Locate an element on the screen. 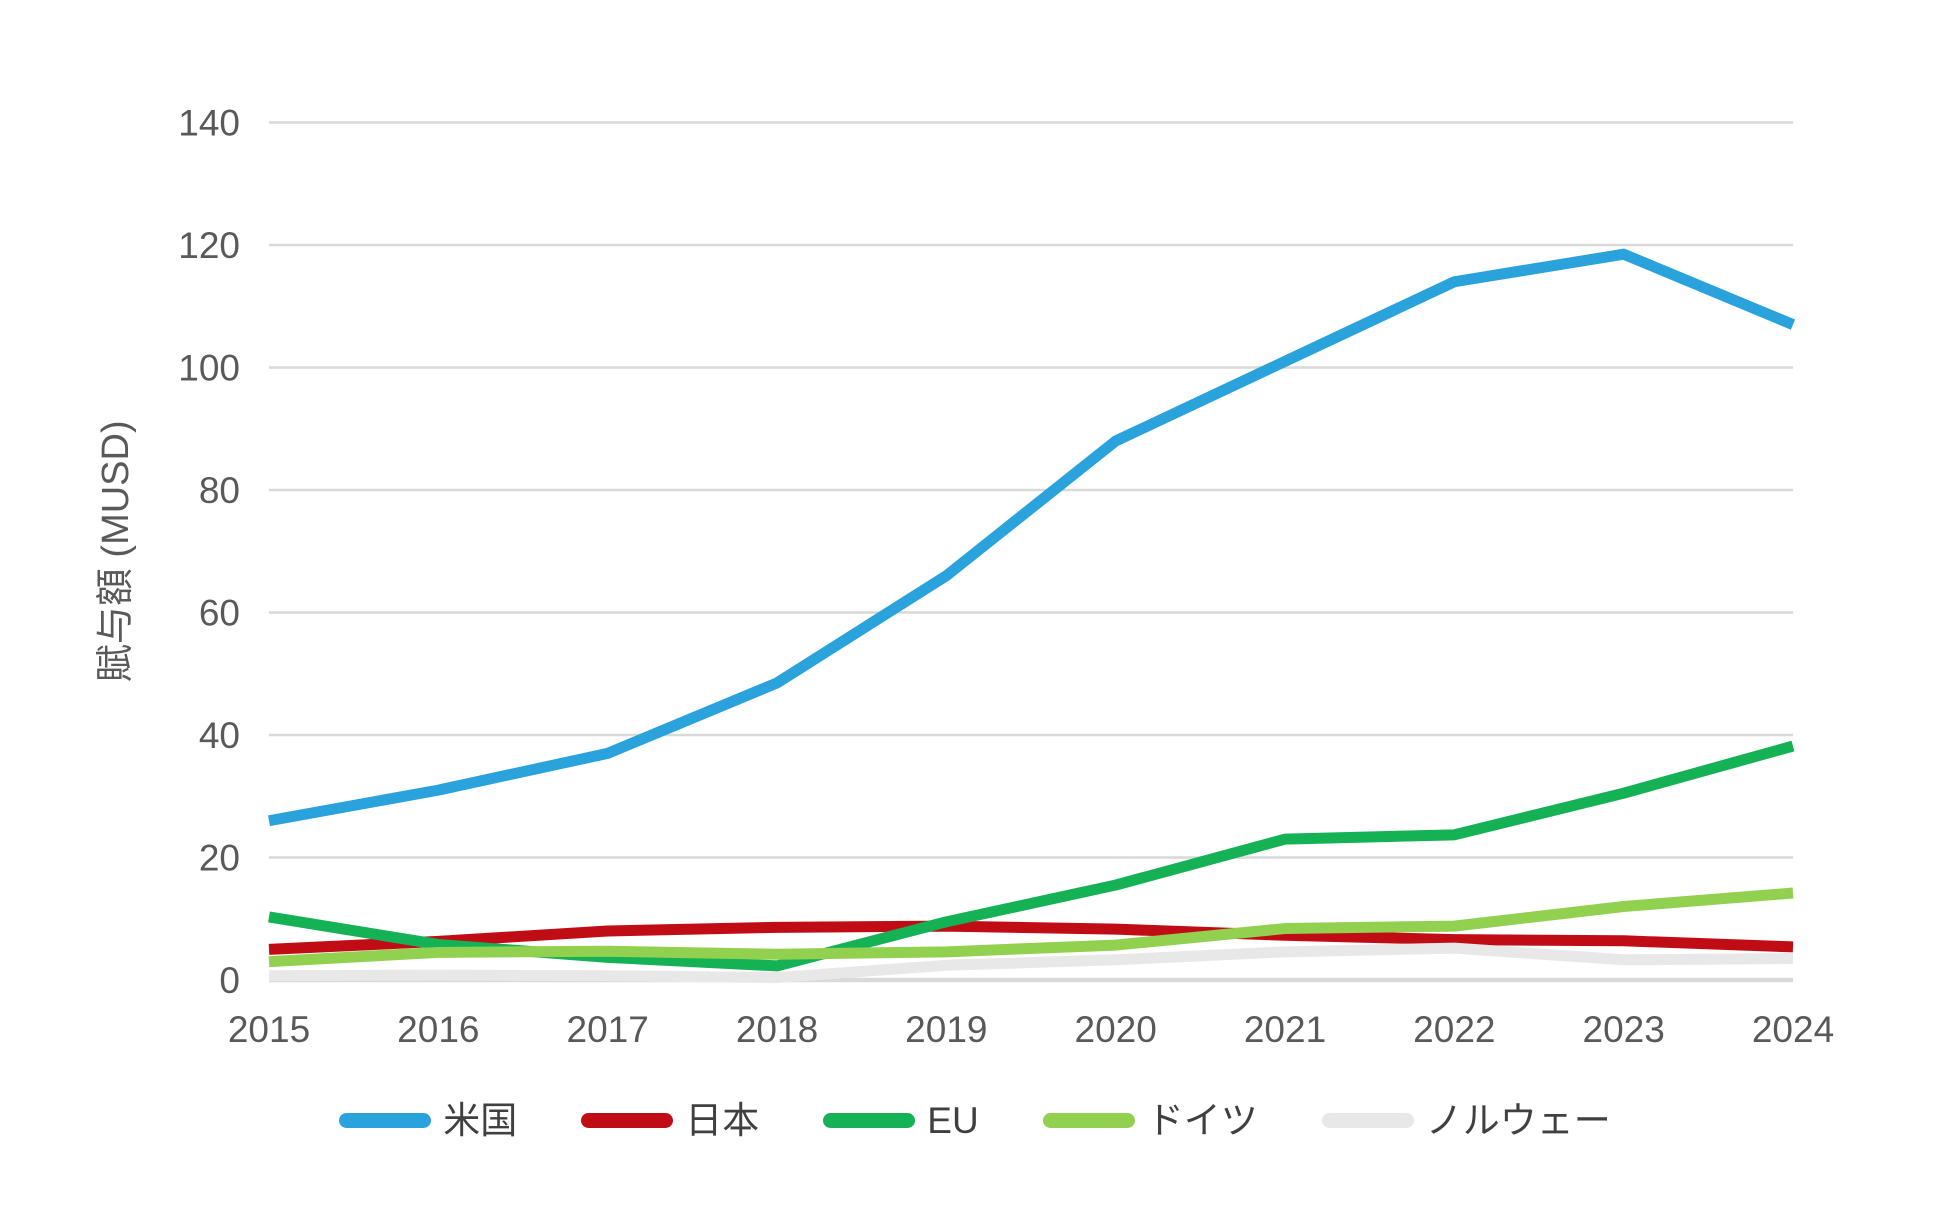  legend-swatch-germany is located at coordinates (1088, 1120).